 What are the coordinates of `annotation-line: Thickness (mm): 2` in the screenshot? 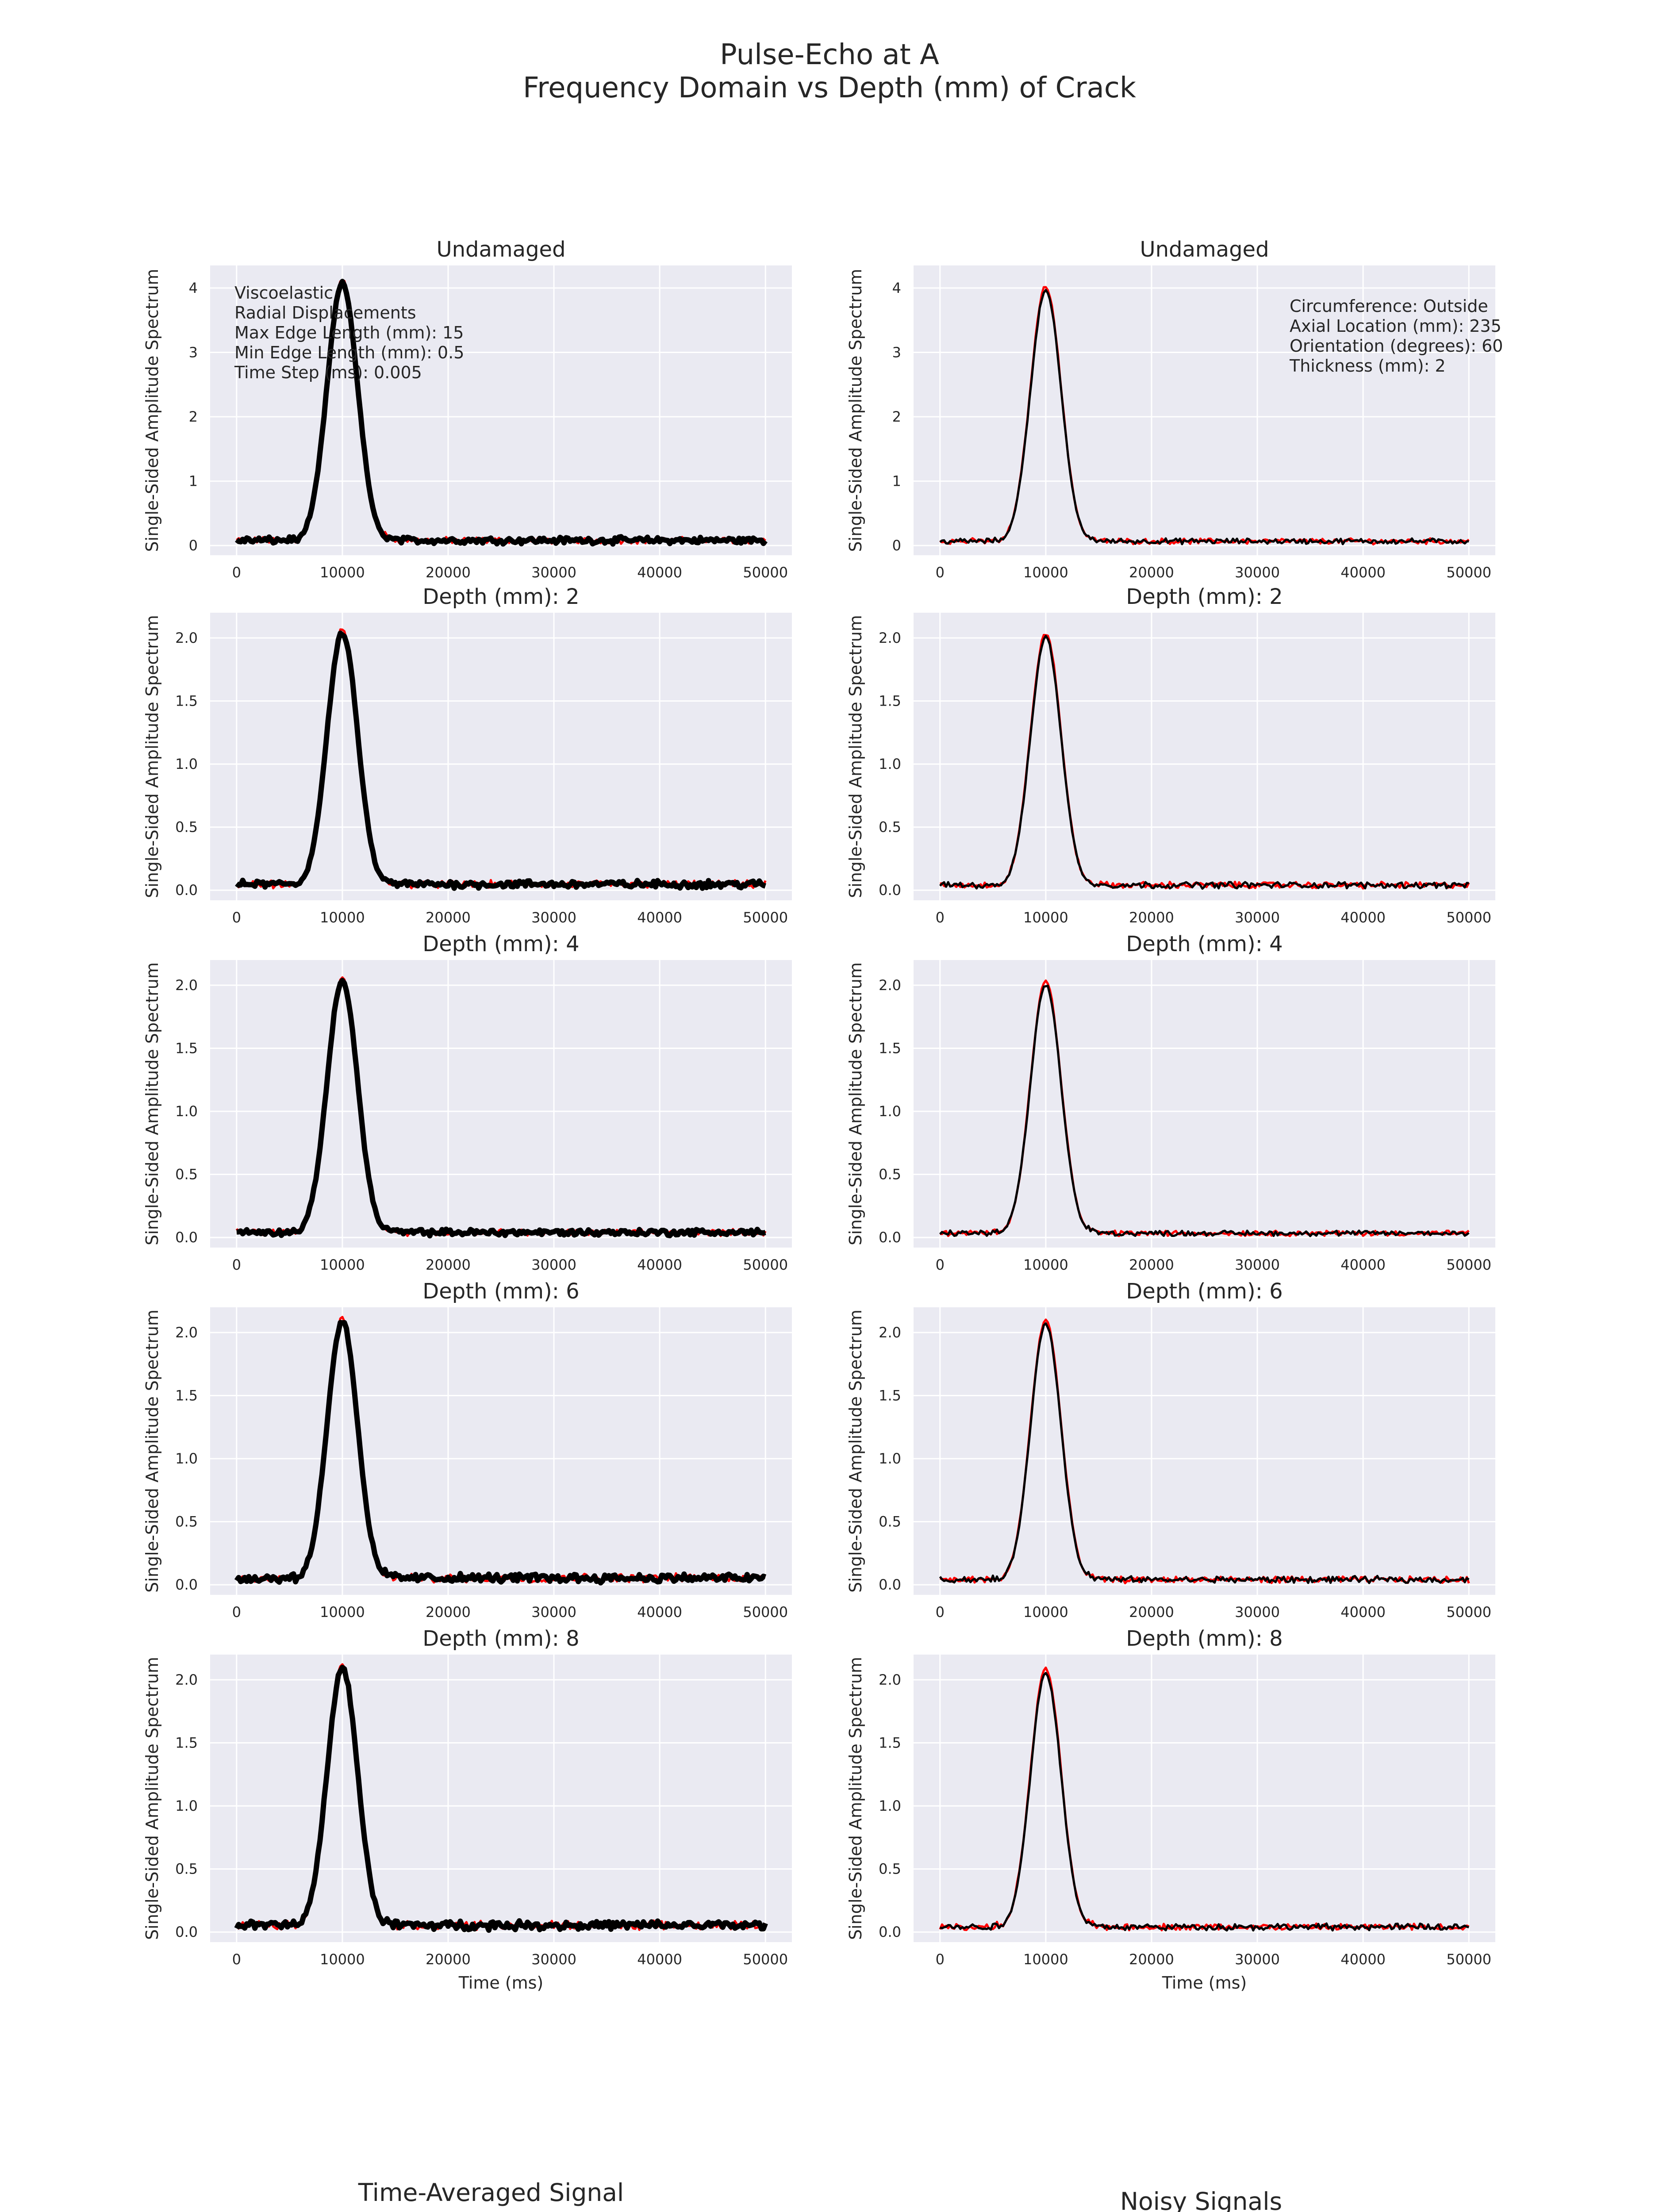 It's located at (1368, 366).